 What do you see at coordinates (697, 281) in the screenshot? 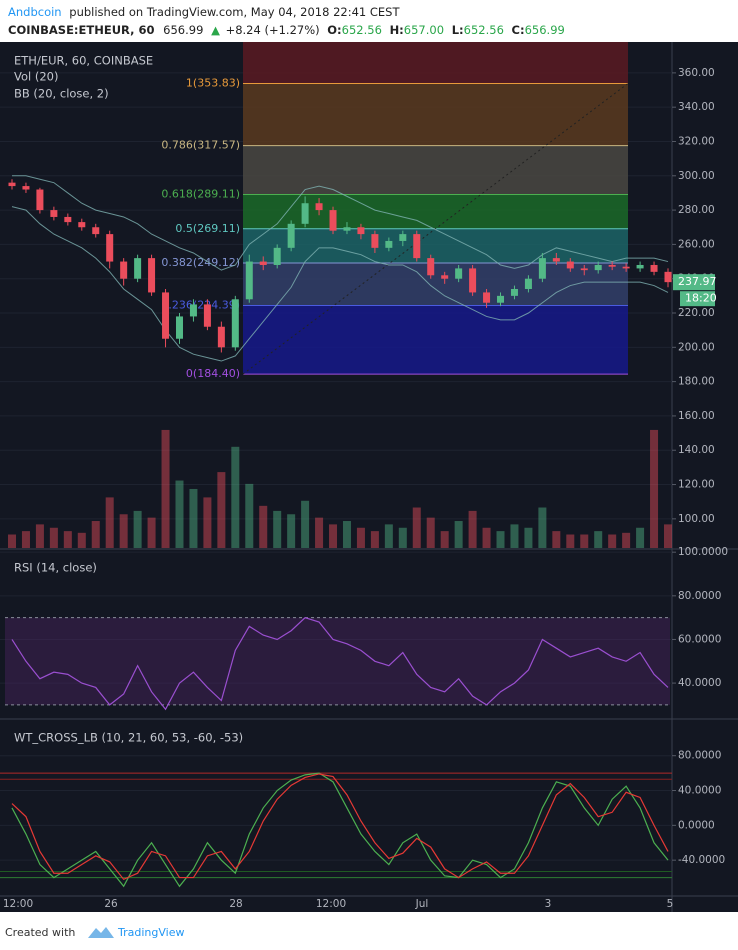
I see `last-price: 237.97` at bounding box center [697, 281].